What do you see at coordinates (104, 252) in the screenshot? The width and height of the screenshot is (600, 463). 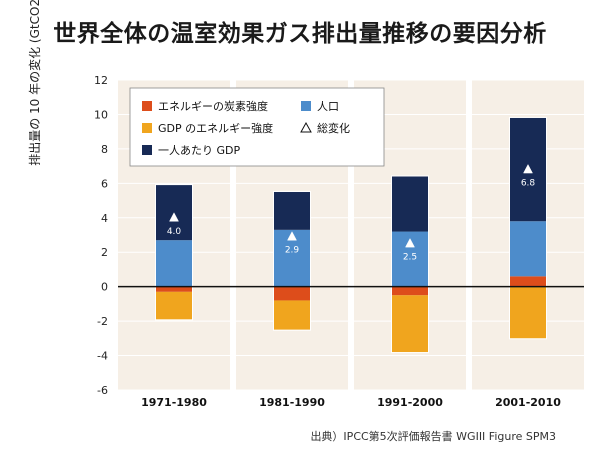 I see `y-tick-label: 2` at bounding box center [104, 252].